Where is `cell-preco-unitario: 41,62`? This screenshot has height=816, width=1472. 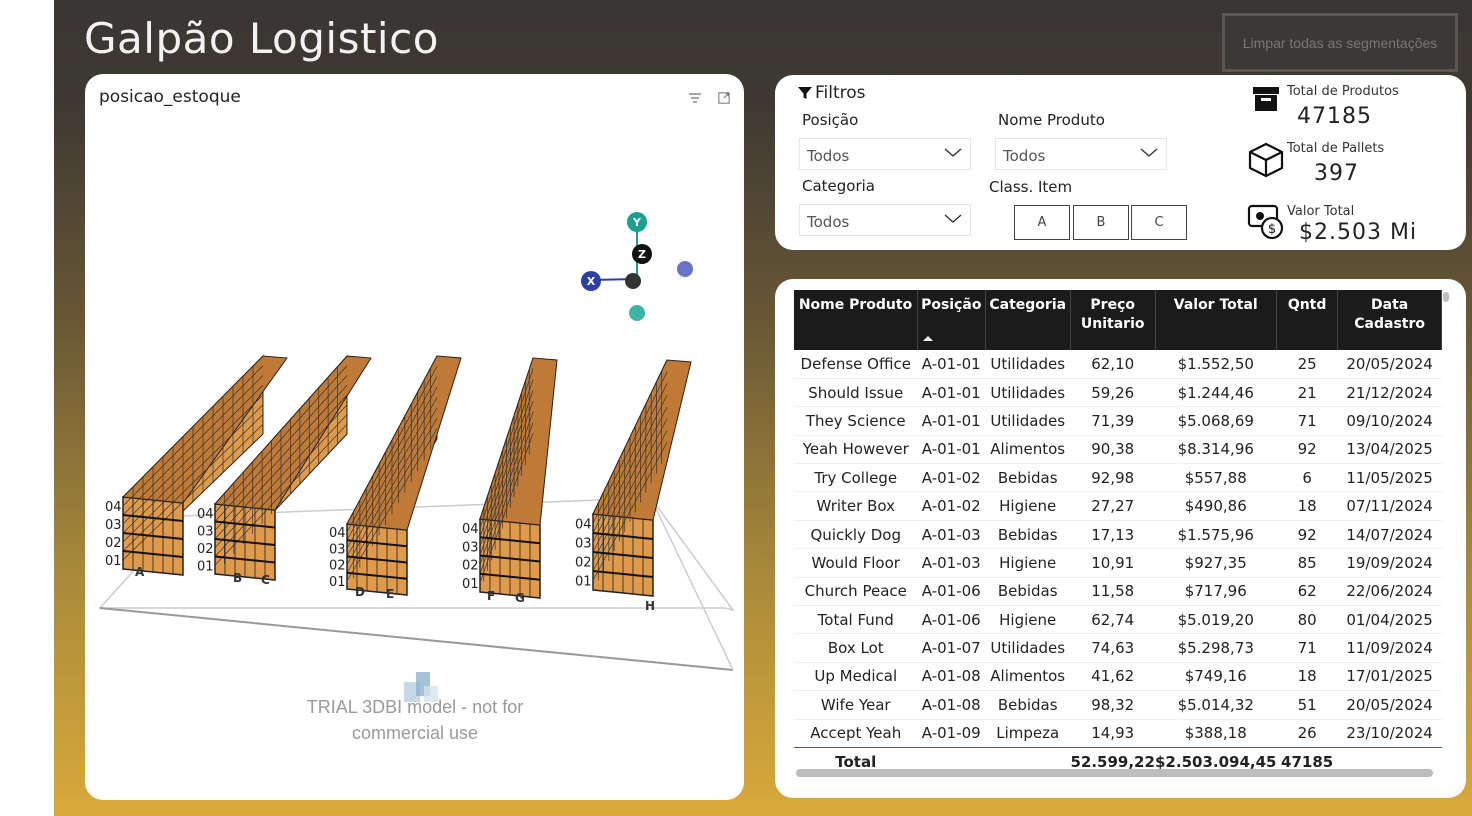 cell-preco-unitario: 41,62 is located at coordinates (1112, 677).